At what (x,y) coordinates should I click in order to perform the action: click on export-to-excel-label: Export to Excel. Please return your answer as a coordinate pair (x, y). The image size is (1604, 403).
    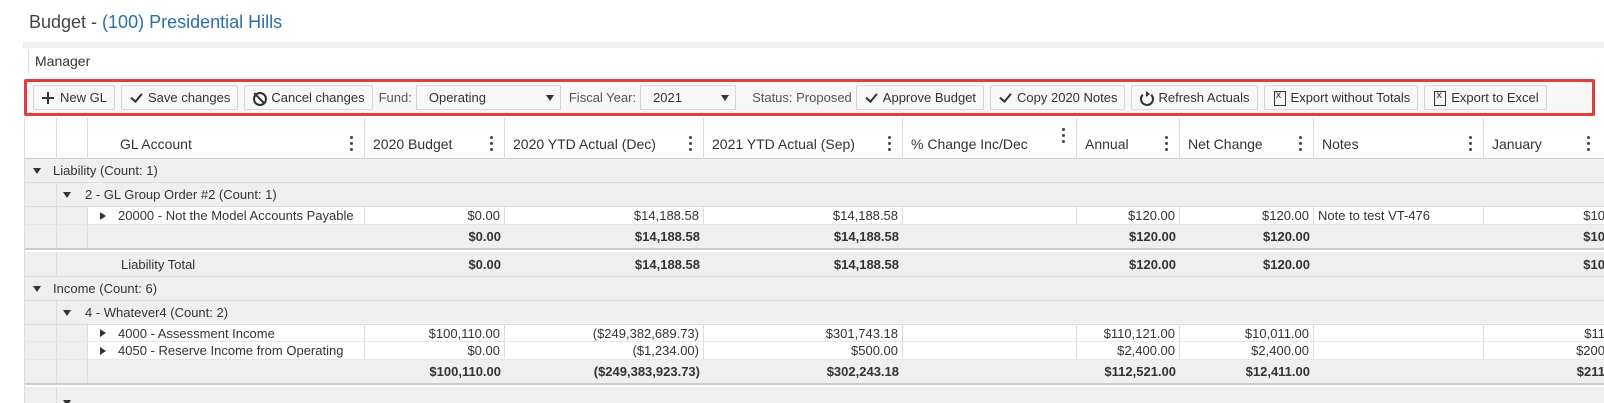
    Looking at the image, I should click on (1495, 97).